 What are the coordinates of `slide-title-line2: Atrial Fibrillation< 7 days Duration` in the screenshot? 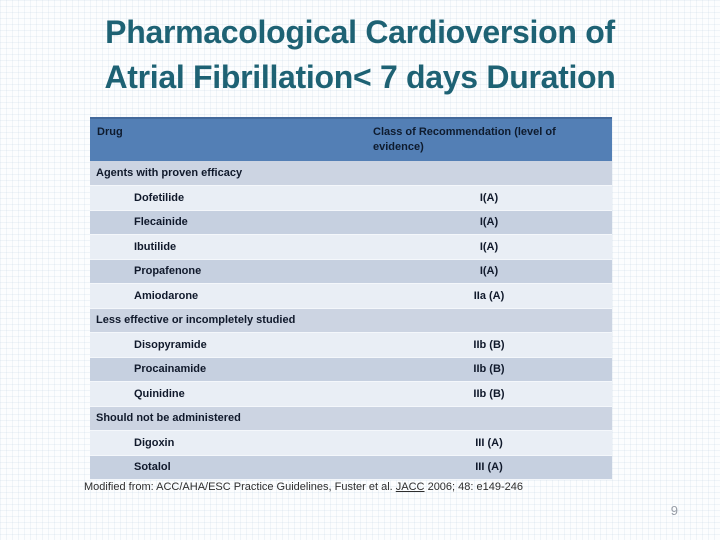 It's located at (360, 77).